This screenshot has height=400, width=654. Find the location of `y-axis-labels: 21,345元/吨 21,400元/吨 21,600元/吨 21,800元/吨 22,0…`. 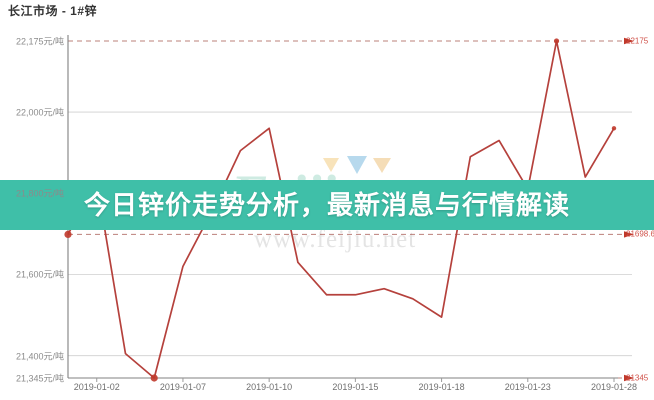

y-axis-labels: 21,345元/吨 21,400元/吨 21,600元/吨 21,800元/吨 22,0… is located at coordinates (33, 200).